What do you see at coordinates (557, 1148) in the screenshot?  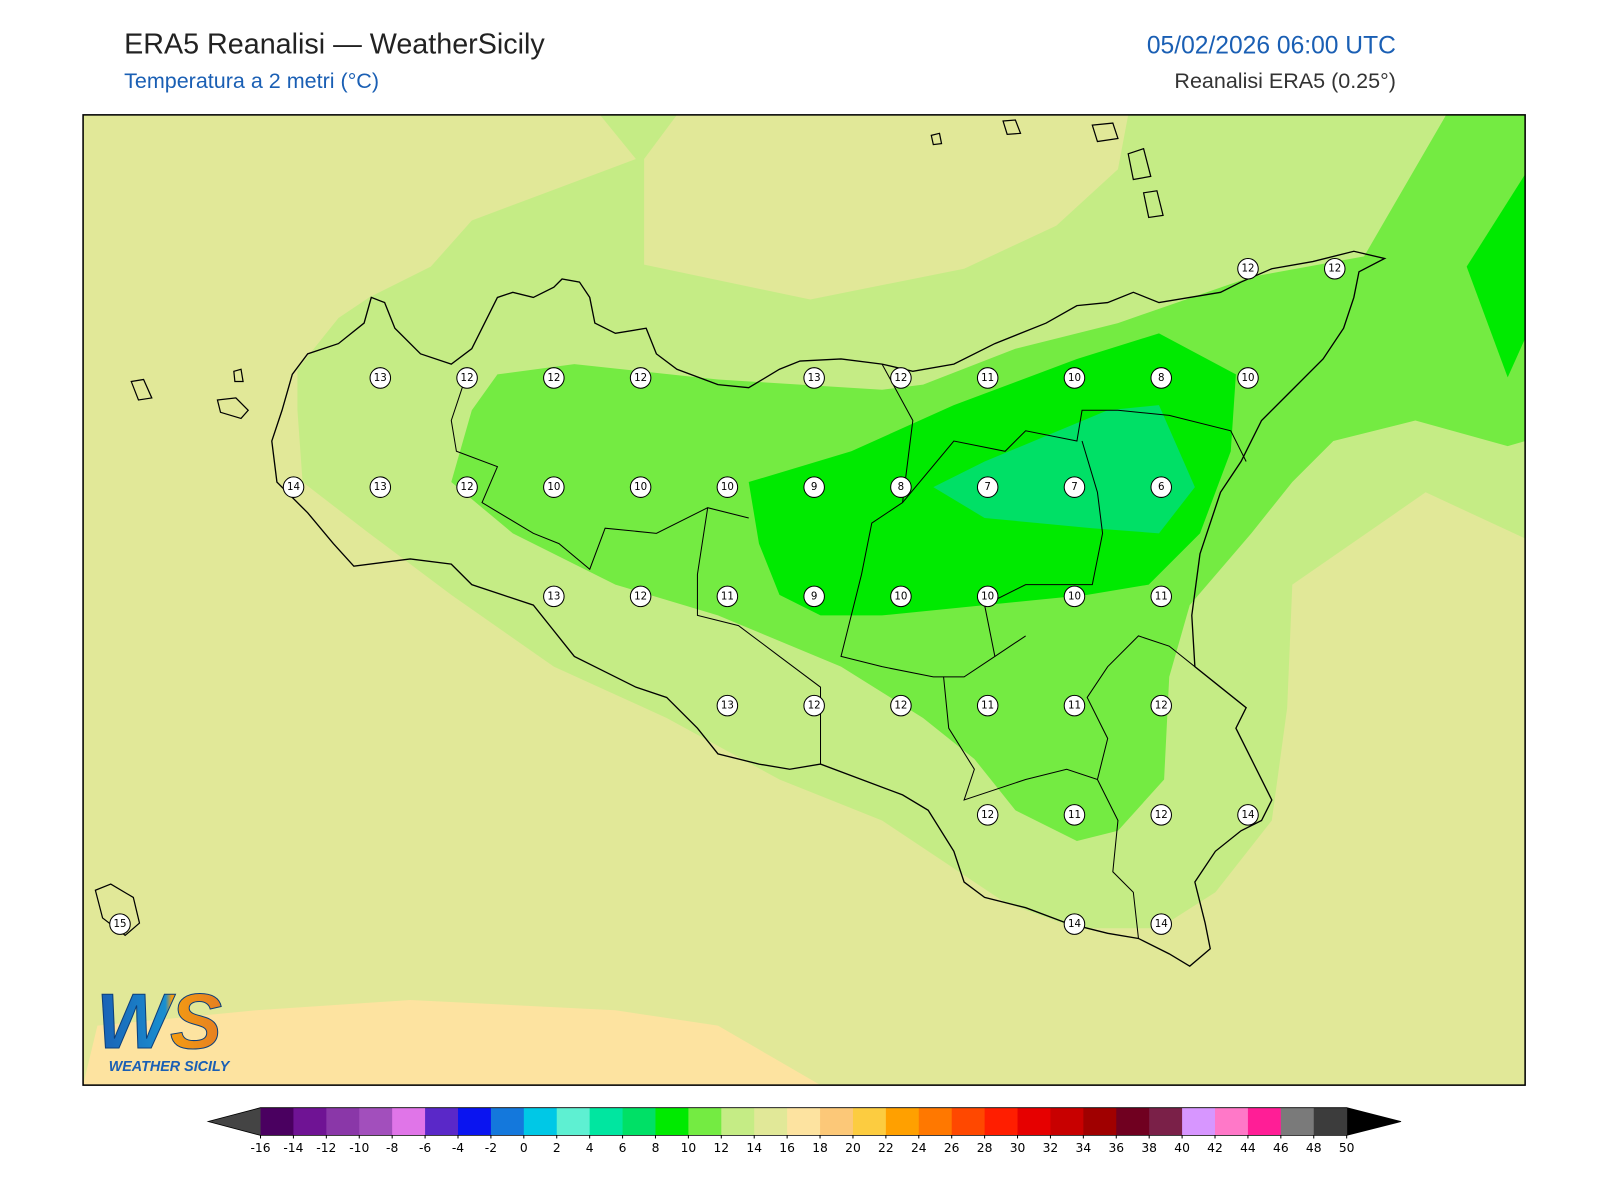 I see `colorbar-tick-label: 2` at bounding box center [557, 1148].